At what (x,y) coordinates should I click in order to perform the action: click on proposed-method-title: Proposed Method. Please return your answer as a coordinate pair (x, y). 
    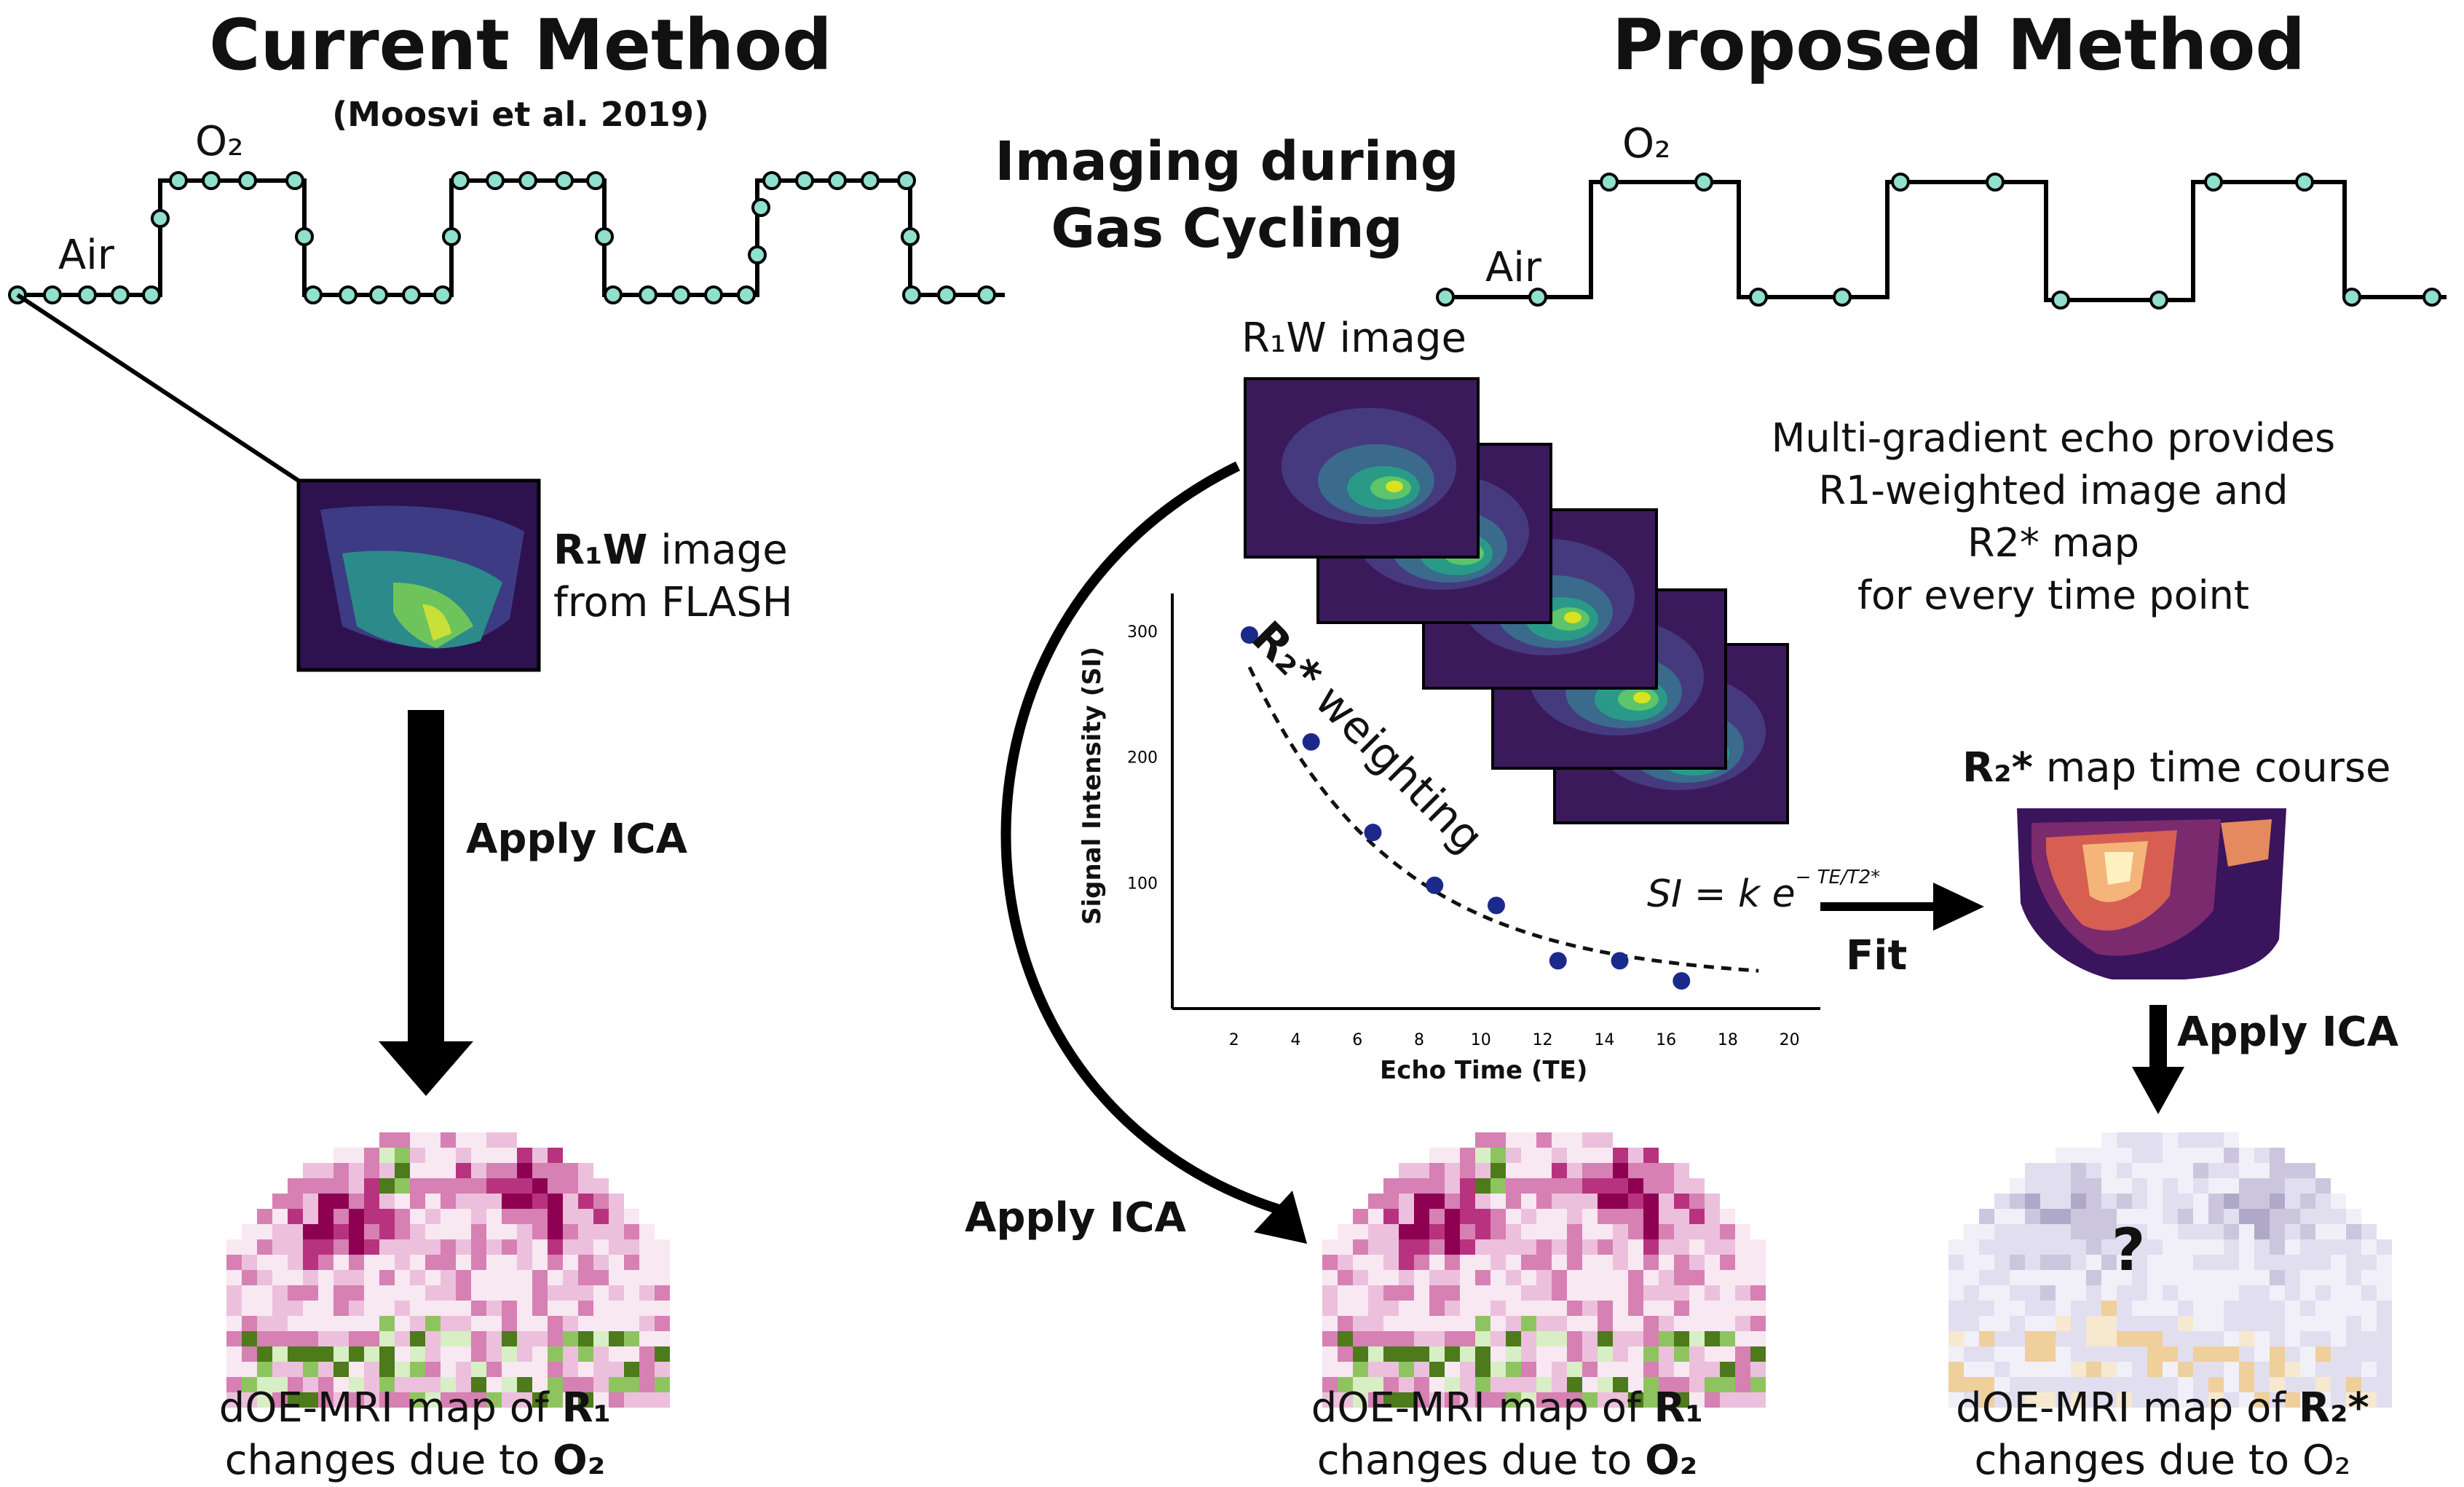
    Looking at the image, I should click on (1959, 45).